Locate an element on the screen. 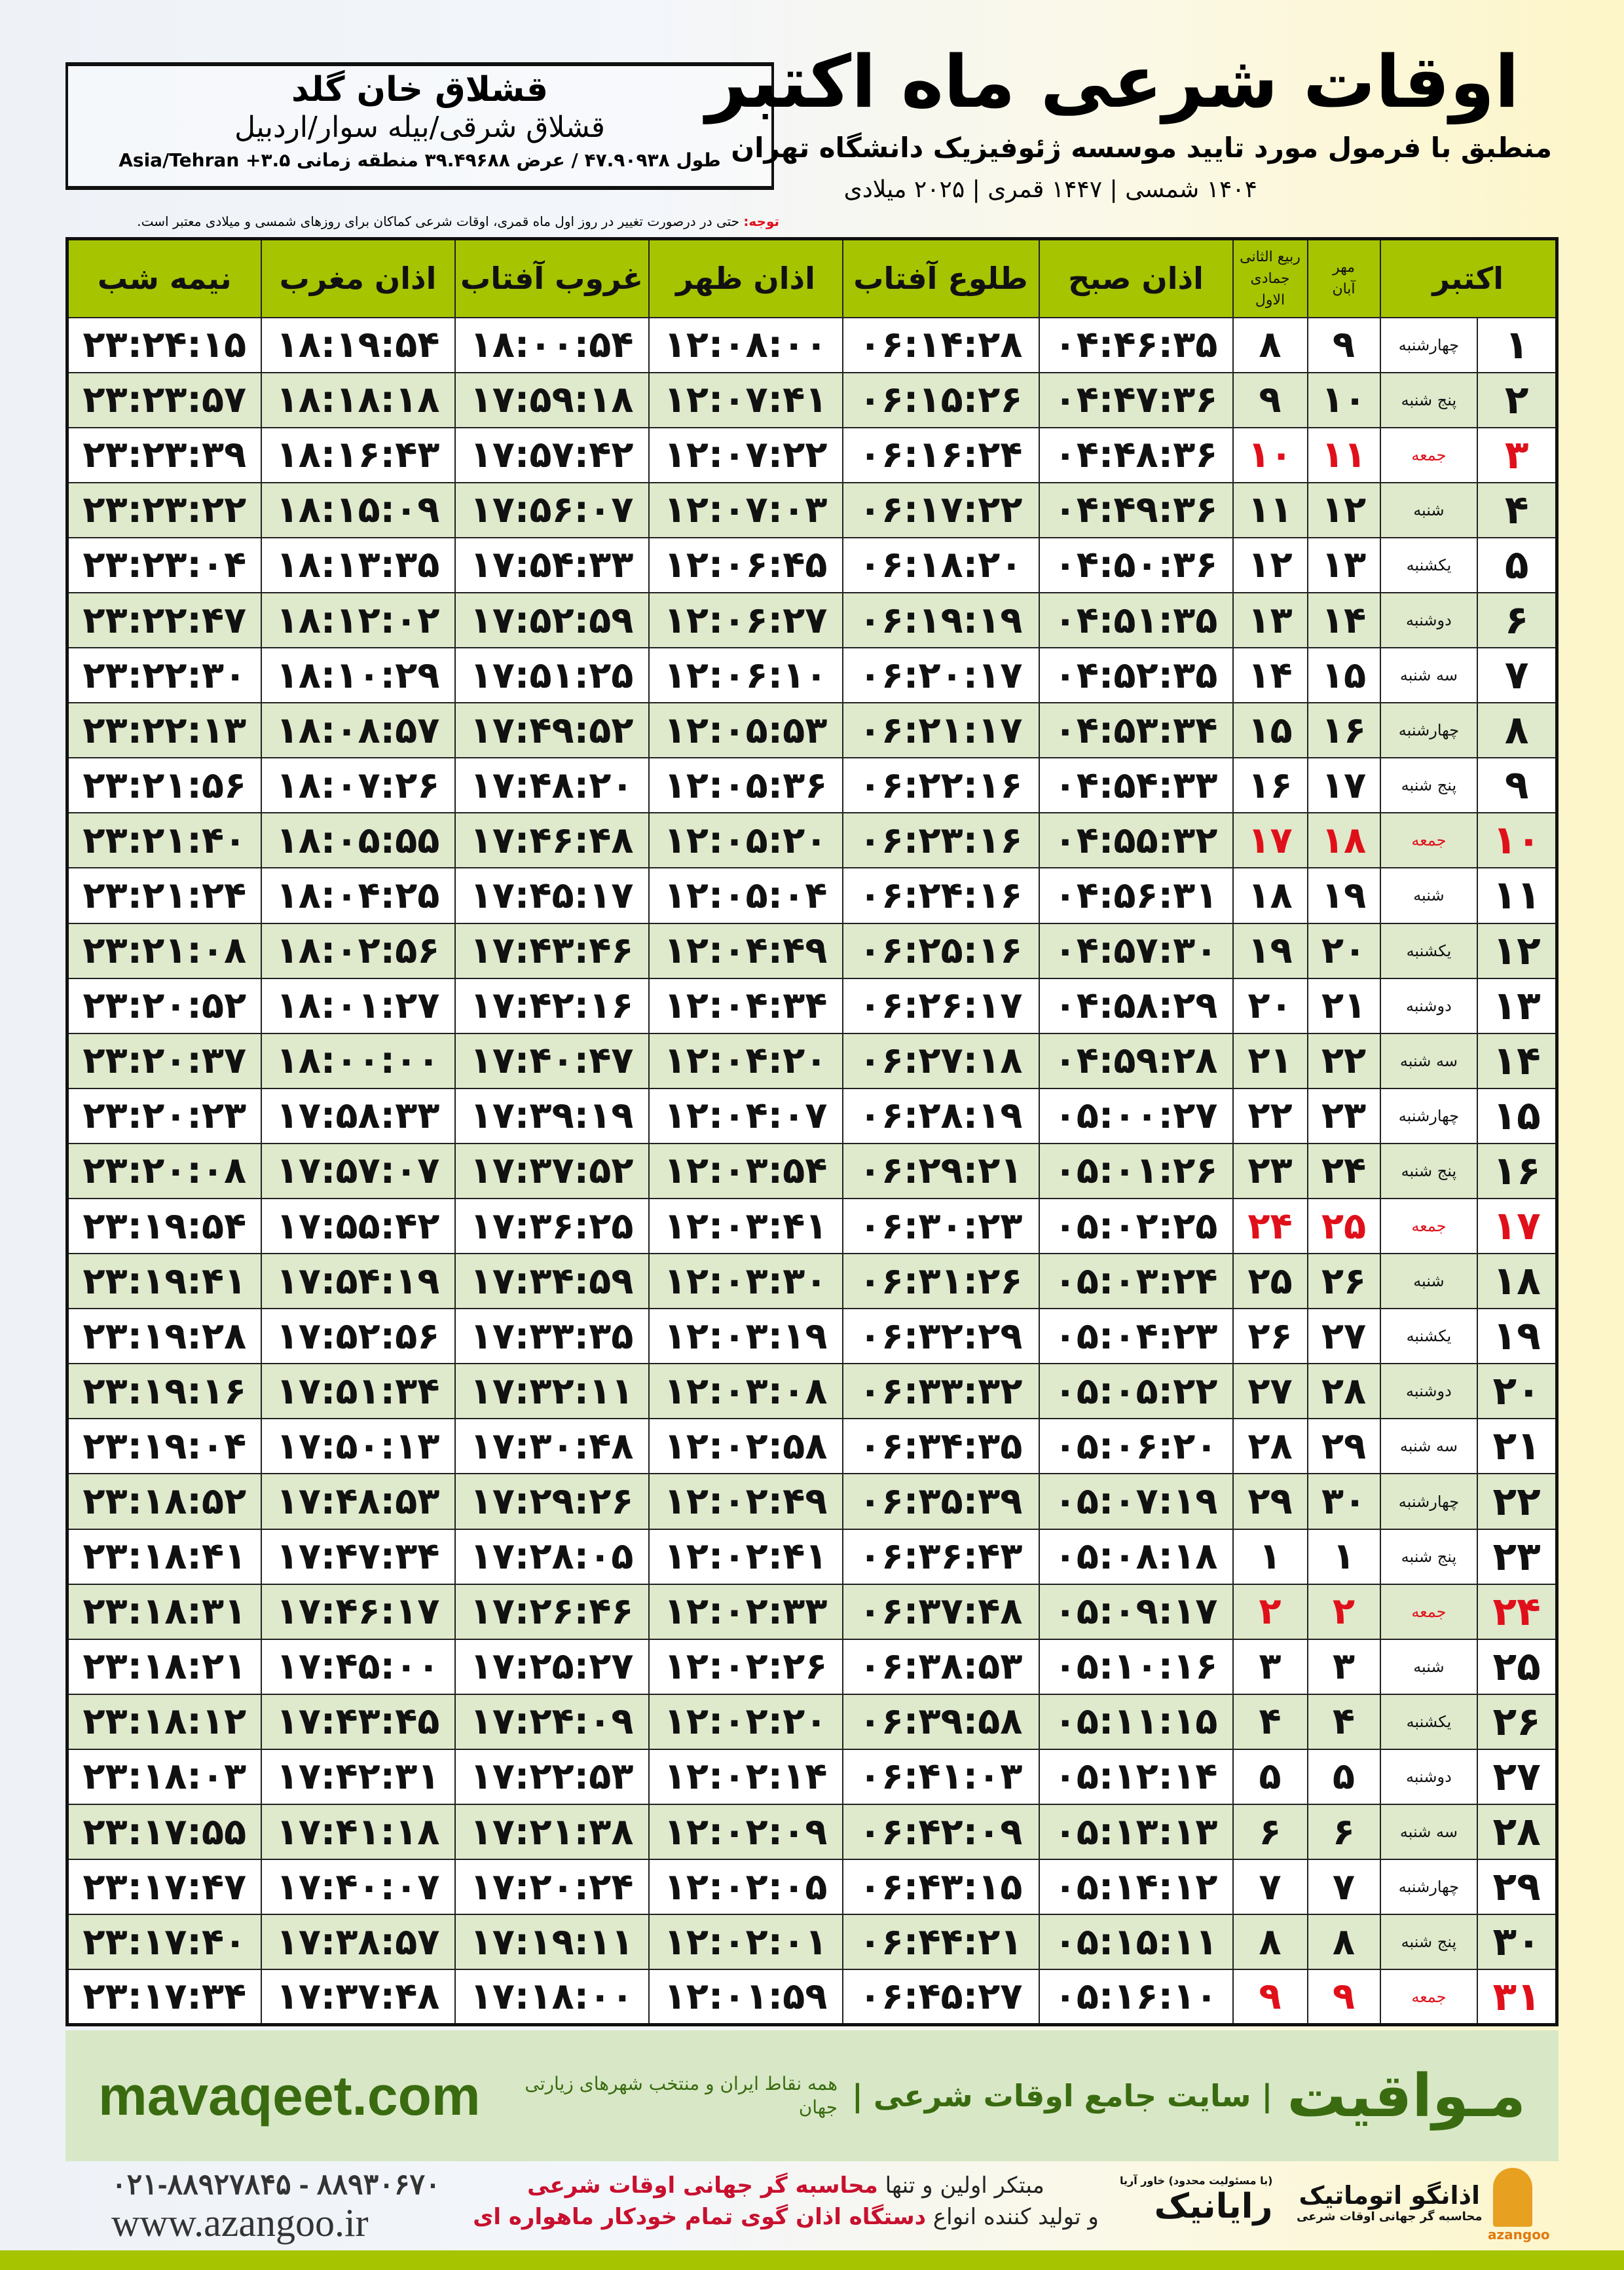 This screenshot has width=1624, height=2270. cell-sunrise: ۰۶:۲۶:۱۷ is located at coordinates (940, 1005).